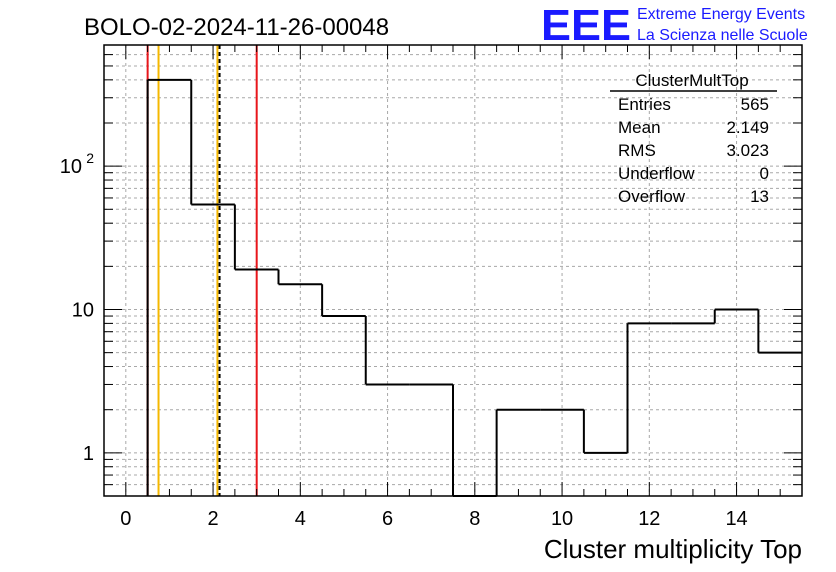 This screenshot has width=836, height=572. I want to click on x-tick-label: 8, so click(474, 519).